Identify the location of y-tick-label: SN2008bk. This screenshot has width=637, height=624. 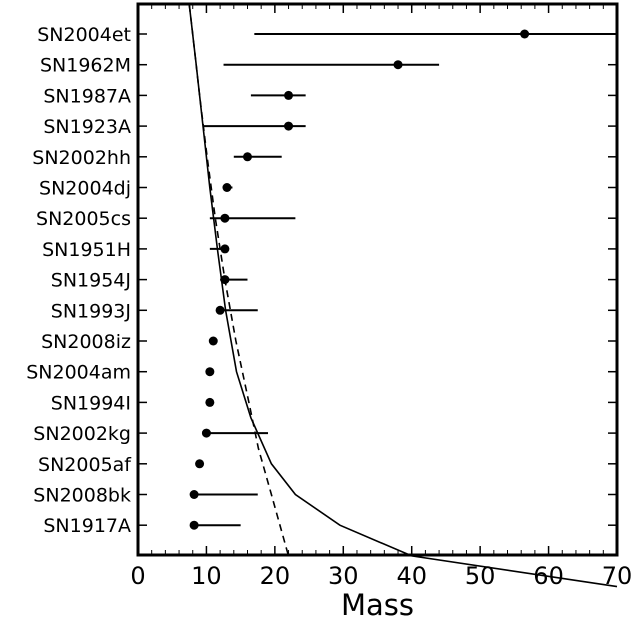
(82, 496).